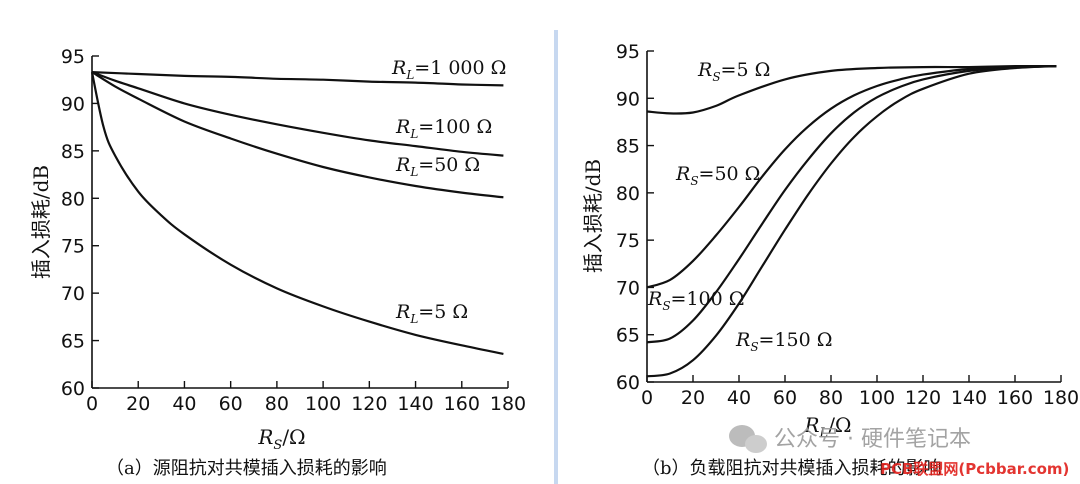 The height and width of the screenshot is (484, 1080). Describe the element at coordinates (792, 468) in the screenshot. I see `caption-b: （b）负载阻抗对共模插入损耗的影响` at that location.